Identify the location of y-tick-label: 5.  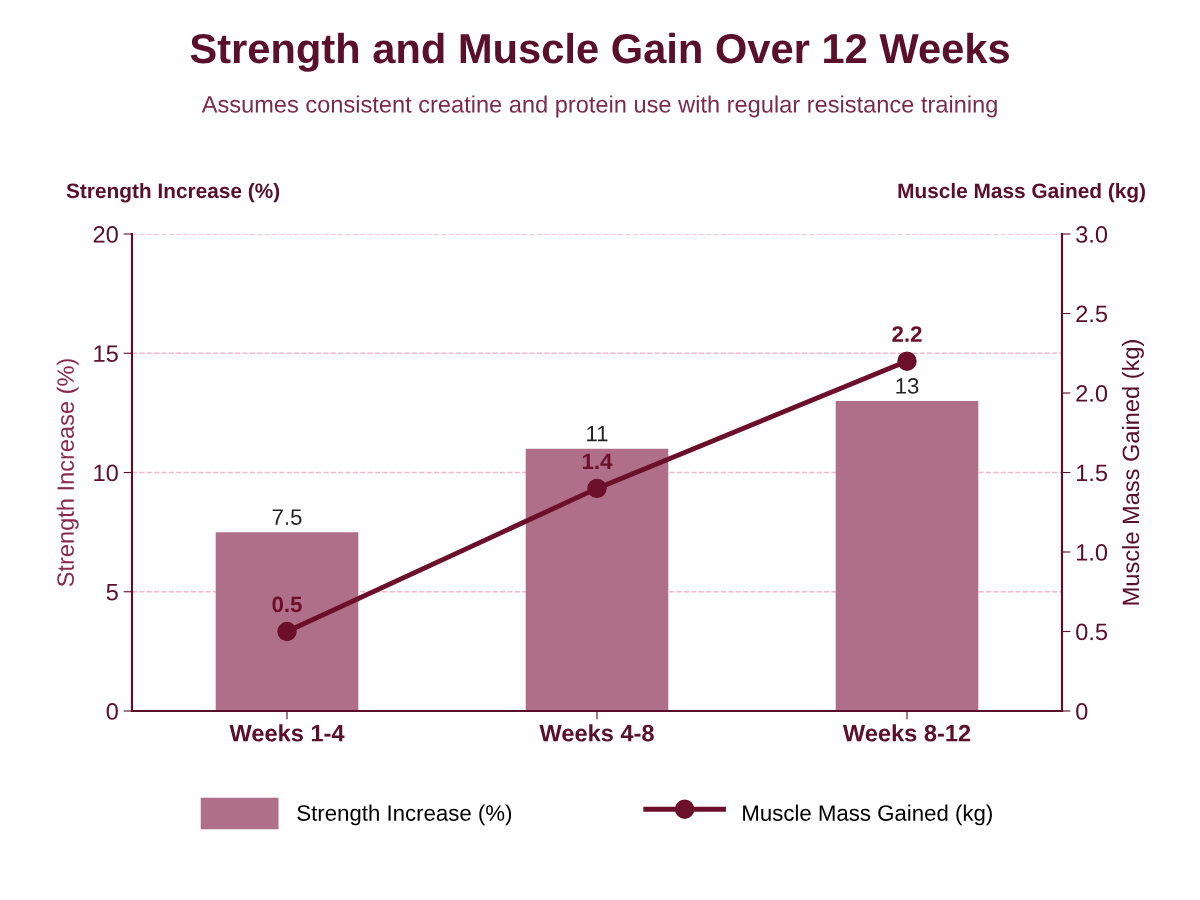
(112, 592).